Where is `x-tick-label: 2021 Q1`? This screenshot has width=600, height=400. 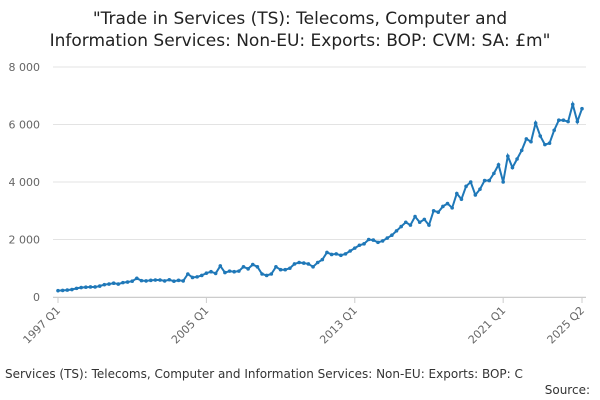
x-tick-label: 2021 Q1 is located at coordinates (487, 325).